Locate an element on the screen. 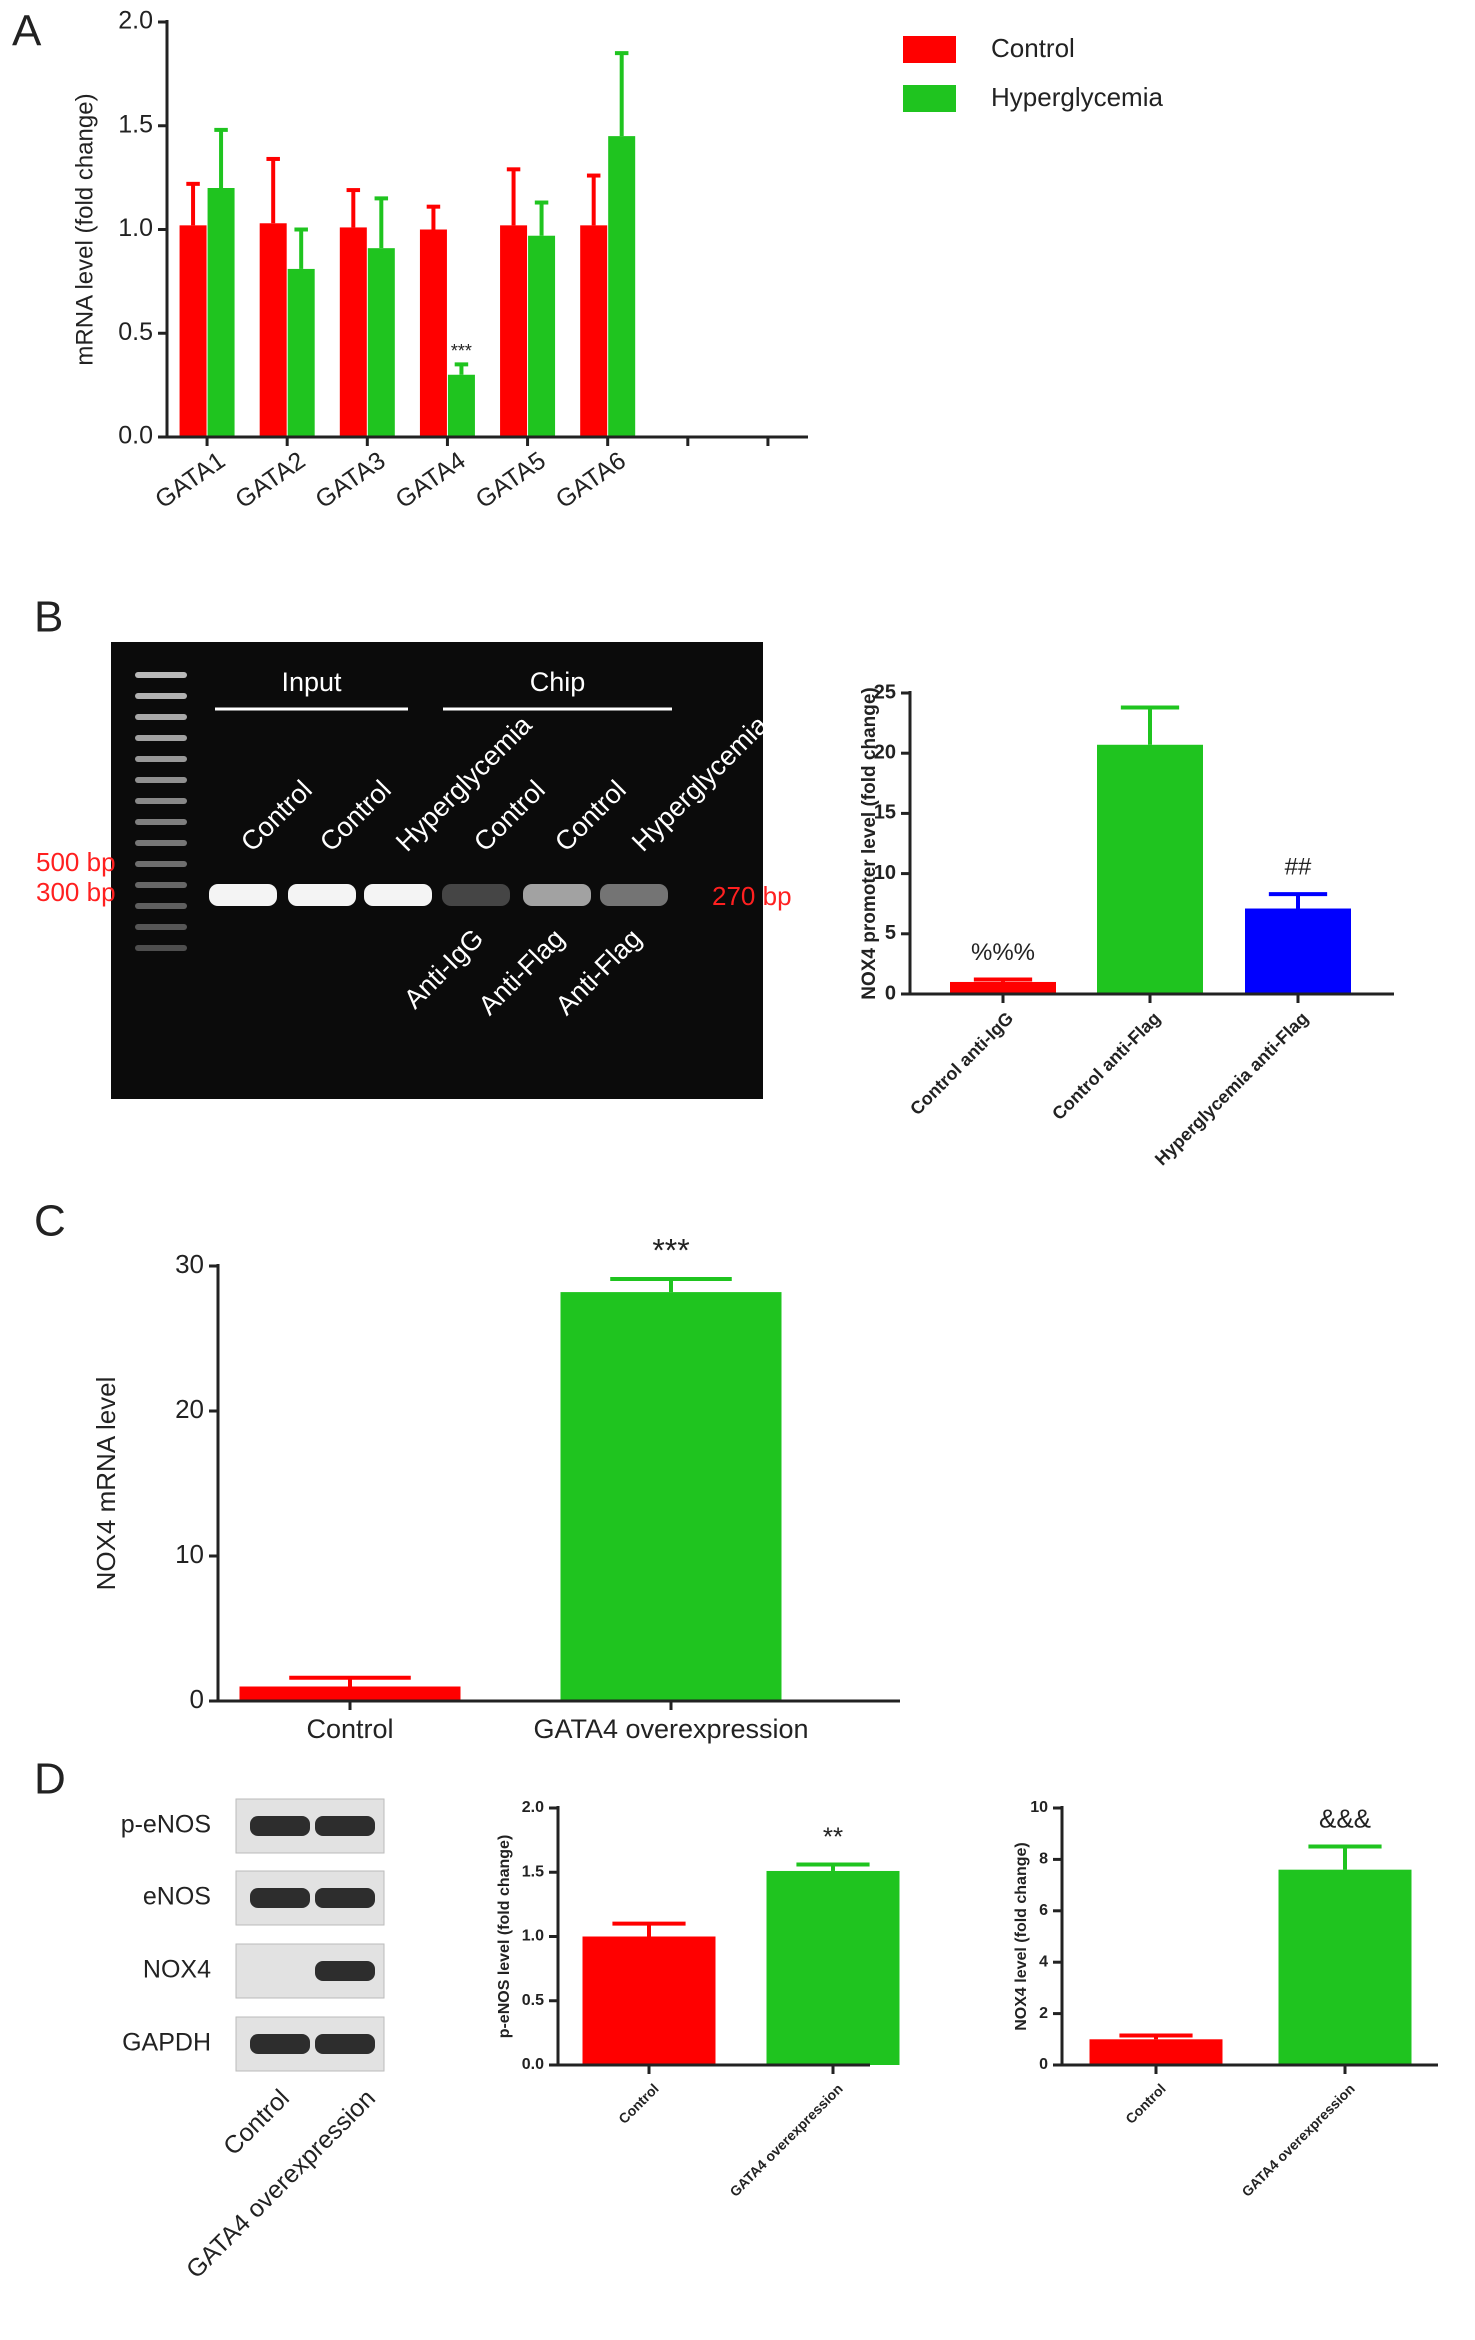 The image size is (1475, 2340). y-axis-label: NOX4 mRNA level is located at coordinates (106, 1484).